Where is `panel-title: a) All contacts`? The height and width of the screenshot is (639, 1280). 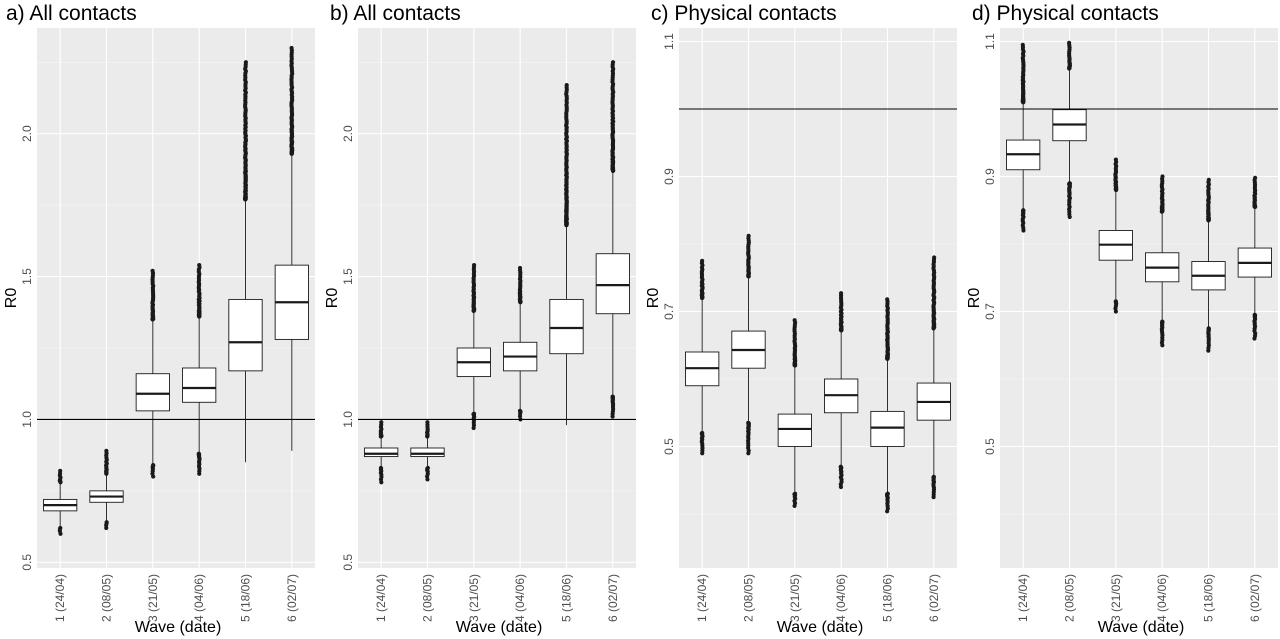 panel-title: a) All contacts is located at coordinates (71, 13).